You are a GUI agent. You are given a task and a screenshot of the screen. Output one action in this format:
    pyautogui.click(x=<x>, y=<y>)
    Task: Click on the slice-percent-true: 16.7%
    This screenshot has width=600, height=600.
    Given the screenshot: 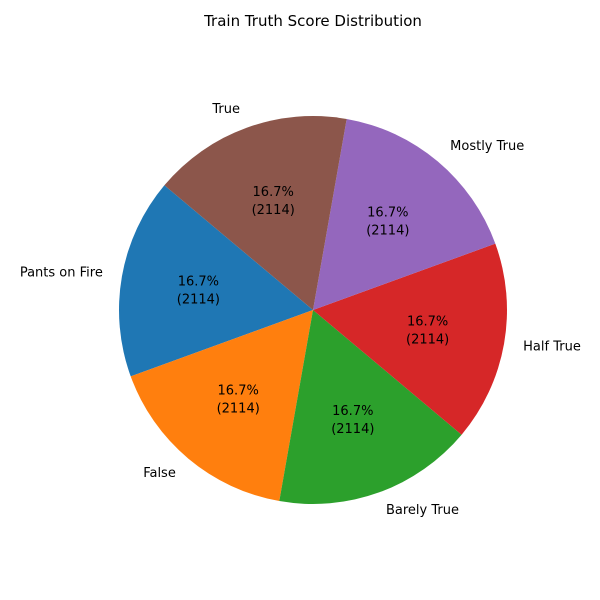 What is the action you would take?
    pyautogui.click(x=273, y=192)
    